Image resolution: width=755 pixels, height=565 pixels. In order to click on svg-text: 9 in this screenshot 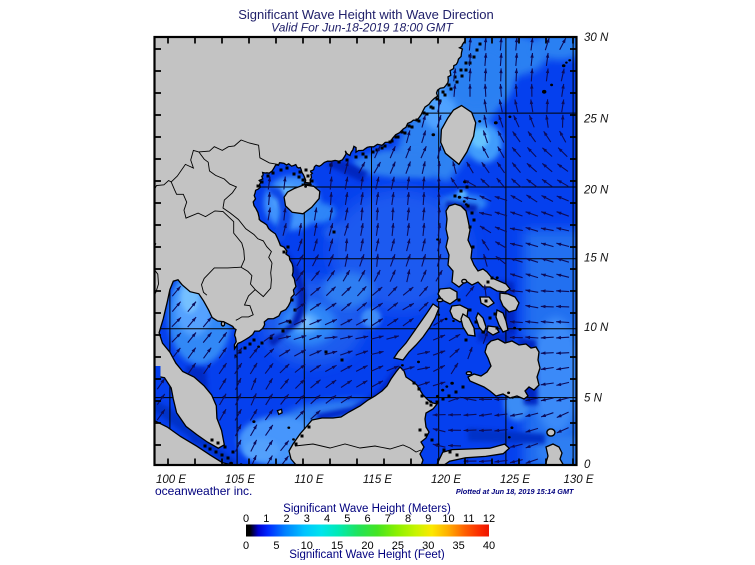, I will do `click(428, 519)`.